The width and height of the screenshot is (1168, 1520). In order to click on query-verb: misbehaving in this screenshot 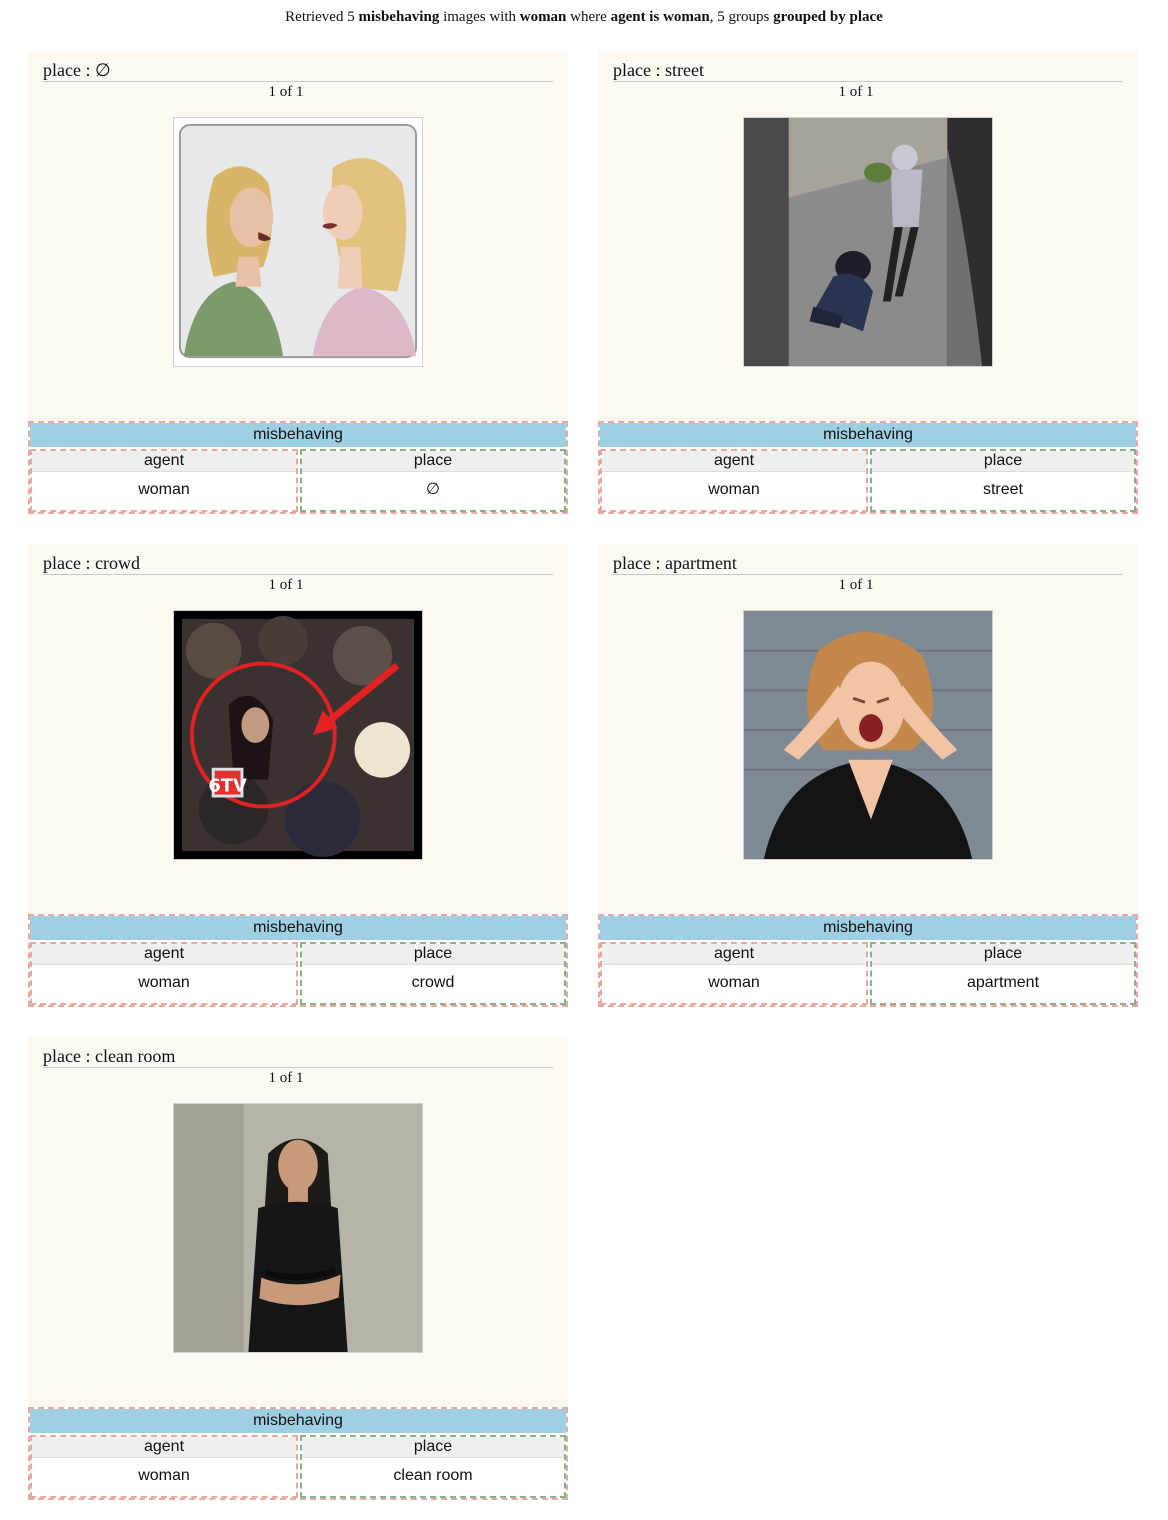, I will do `click(399, 17)`.